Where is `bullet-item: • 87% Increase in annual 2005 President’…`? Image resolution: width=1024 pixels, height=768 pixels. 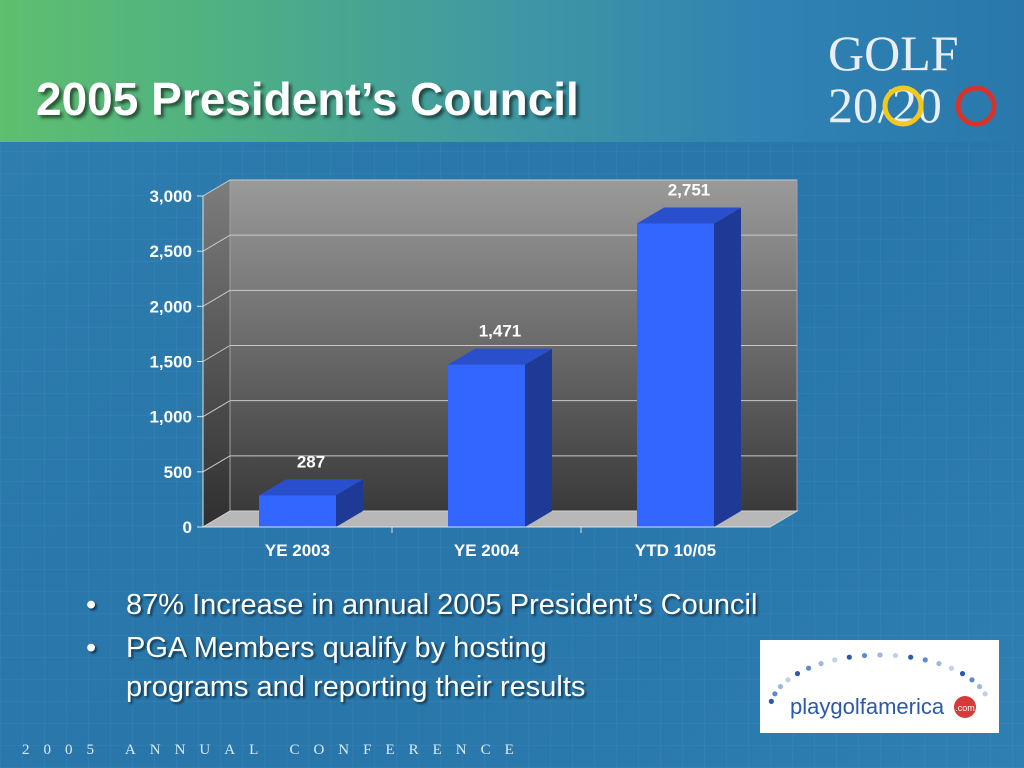
bullet-item: • 87% Increase in annual 2005 President’… is located at coordinates (516, 605).